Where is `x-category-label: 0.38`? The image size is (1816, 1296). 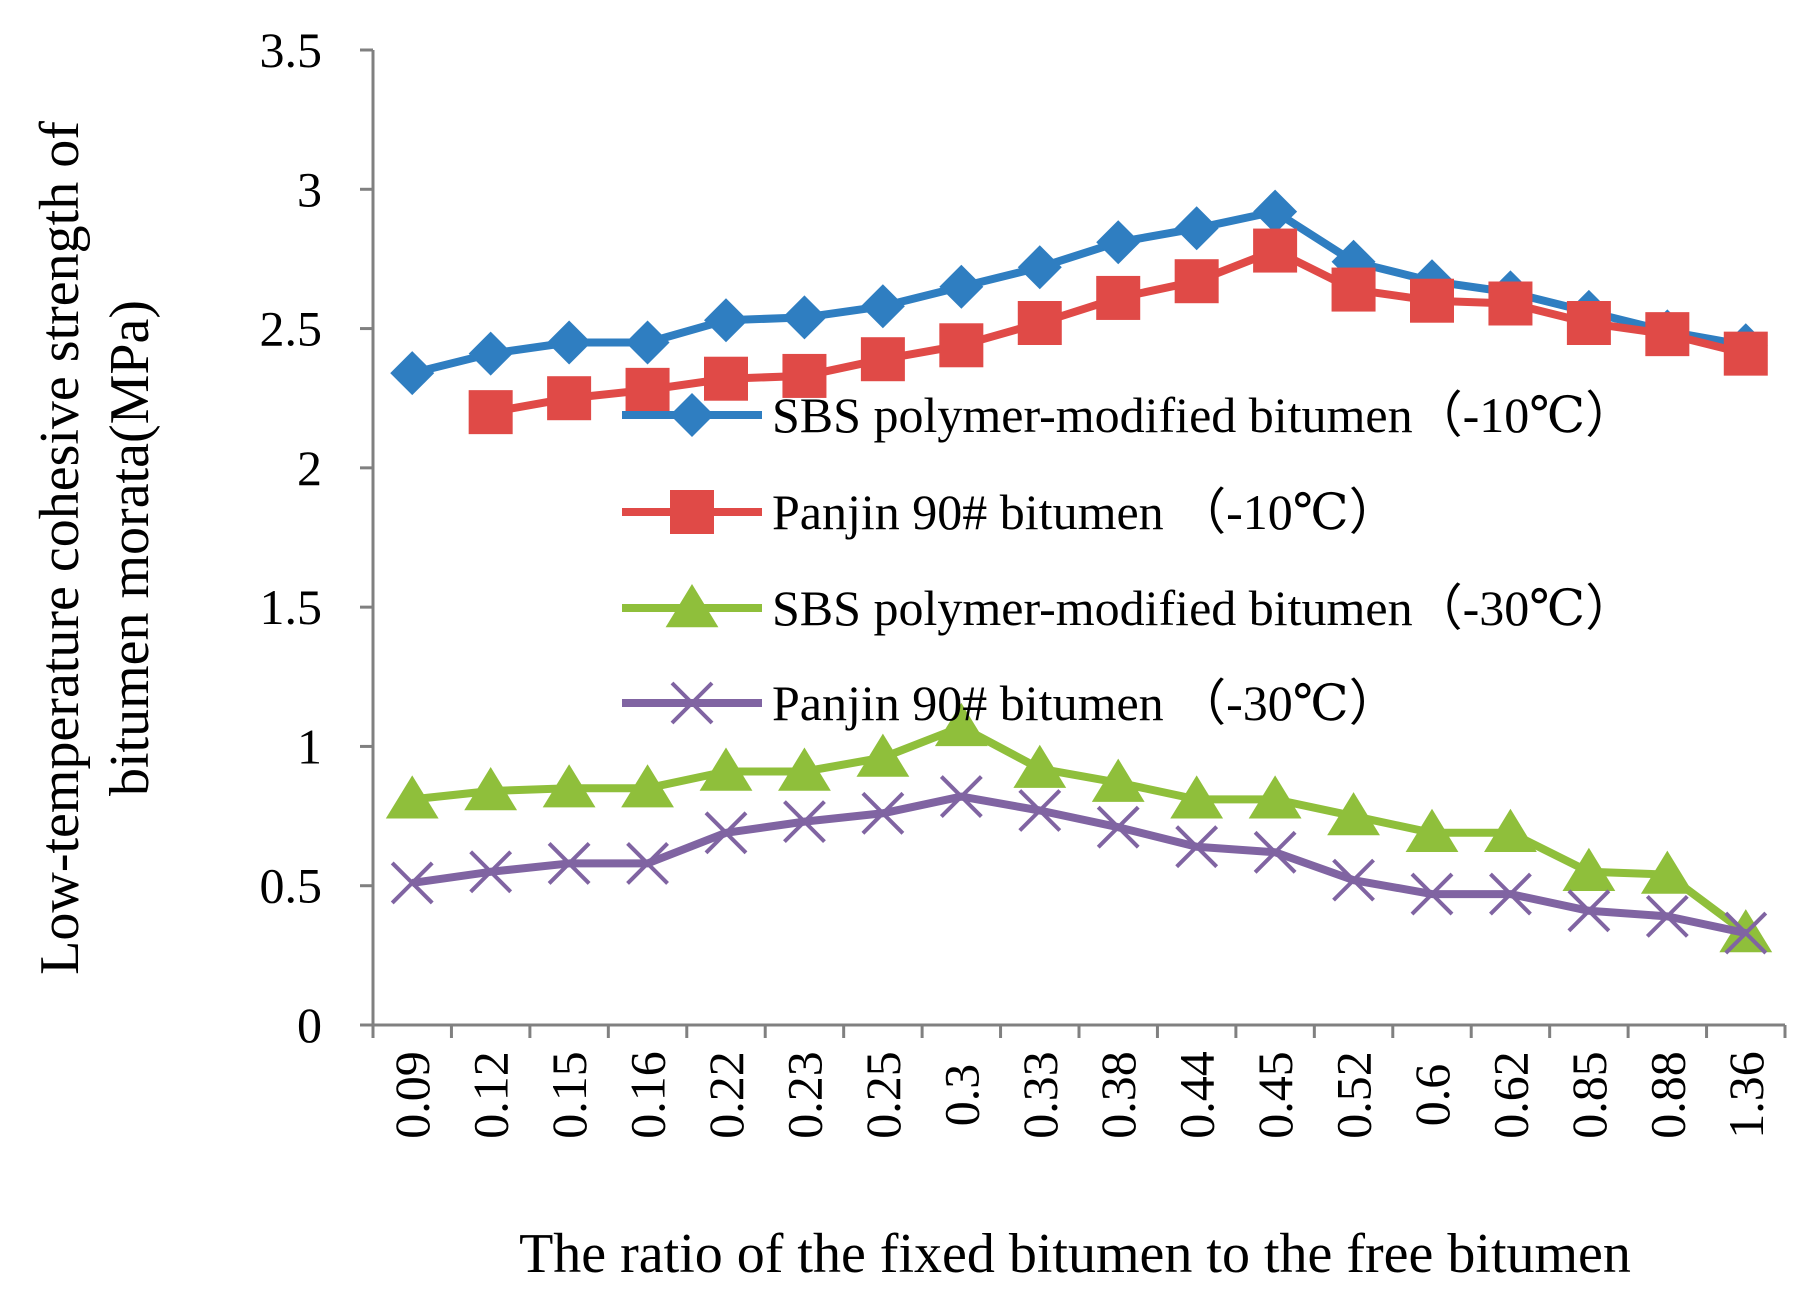
x-category-label: 0.38 is located at coordinates (1118, 1095).